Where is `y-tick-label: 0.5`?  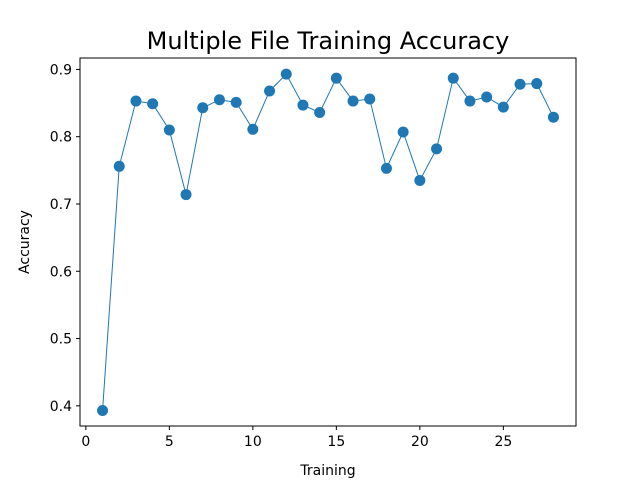
y-tick-label: 0.5 is located at coordinates (61, 340).